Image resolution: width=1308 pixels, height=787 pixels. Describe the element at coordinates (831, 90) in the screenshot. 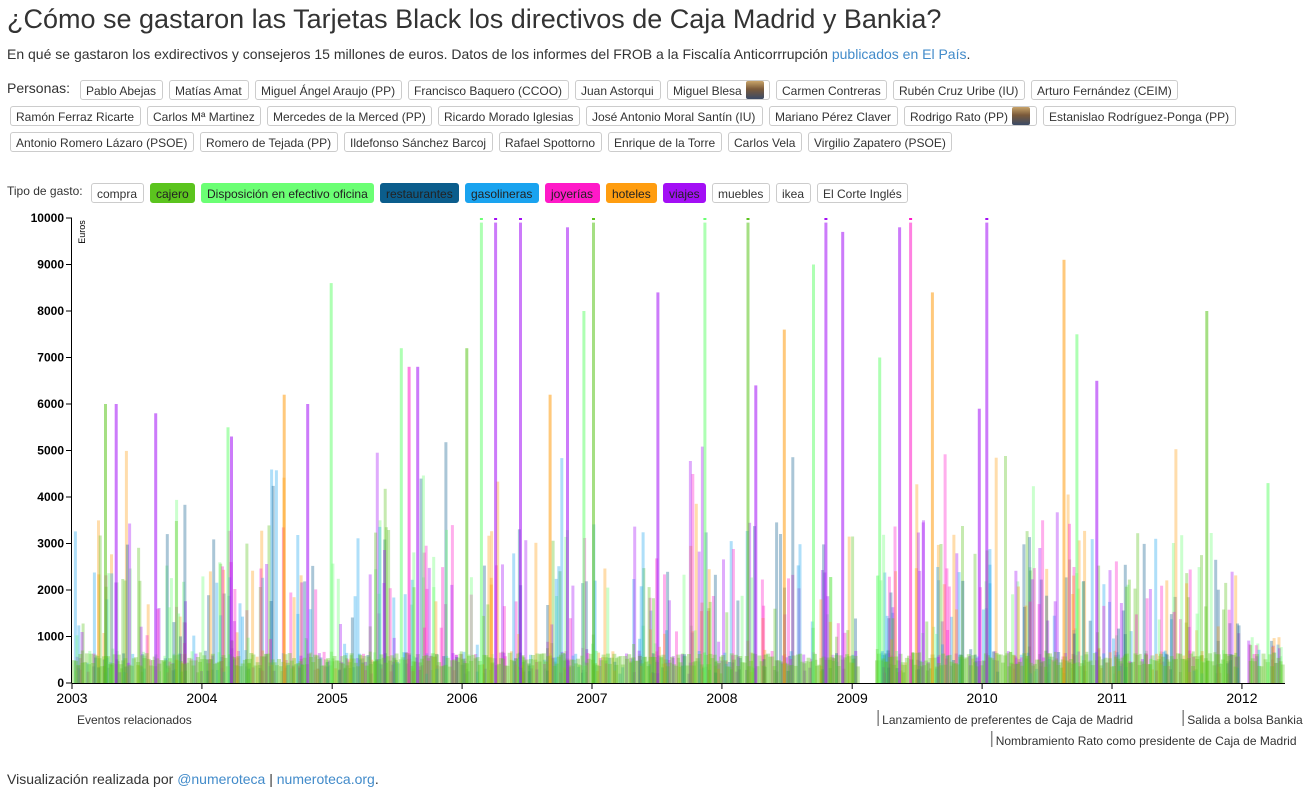

I see `persona-button-carmen-contreras: Carmen Contreras` at that location.